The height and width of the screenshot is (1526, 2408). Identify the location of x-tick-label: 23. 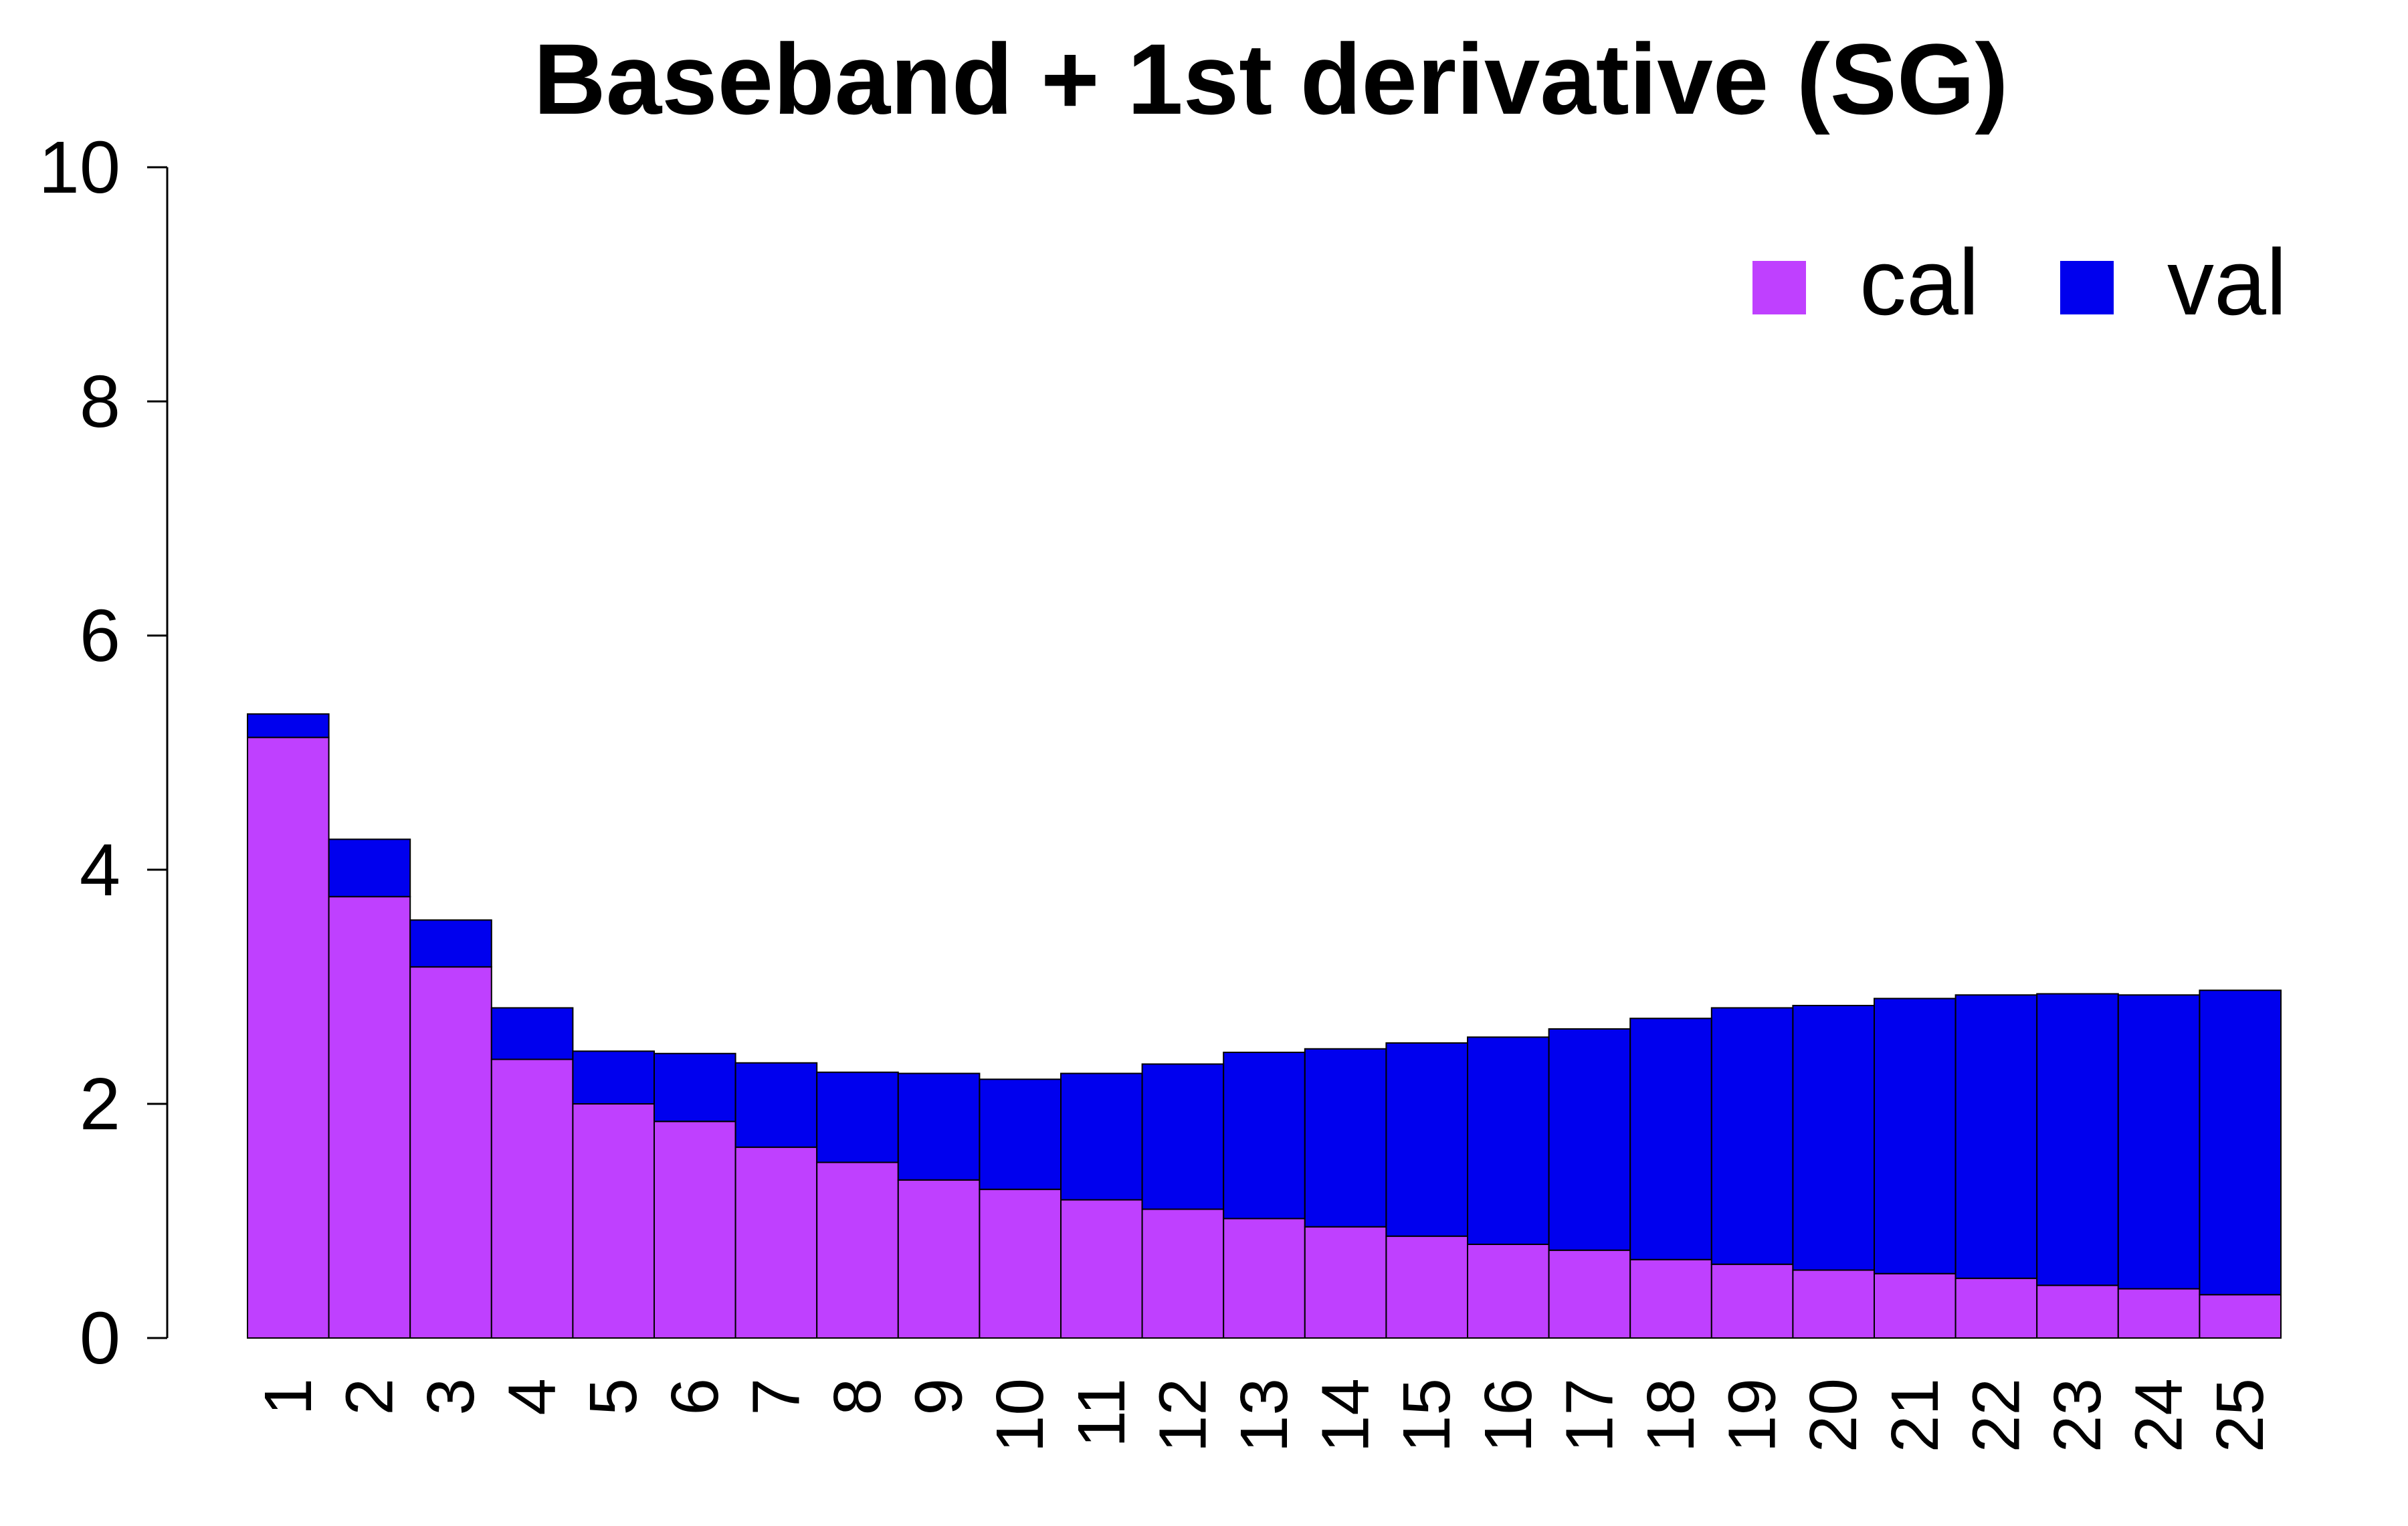
(2077, 1415).